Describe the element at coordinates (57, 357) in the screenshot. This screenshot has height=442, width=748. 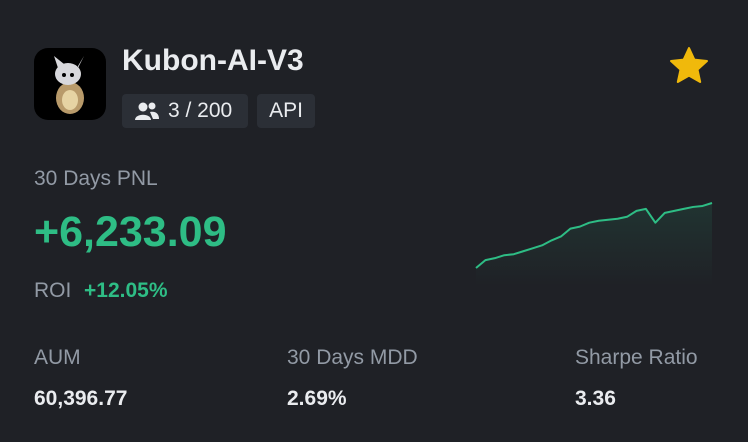
I see `stat-label: AUM` at that location.